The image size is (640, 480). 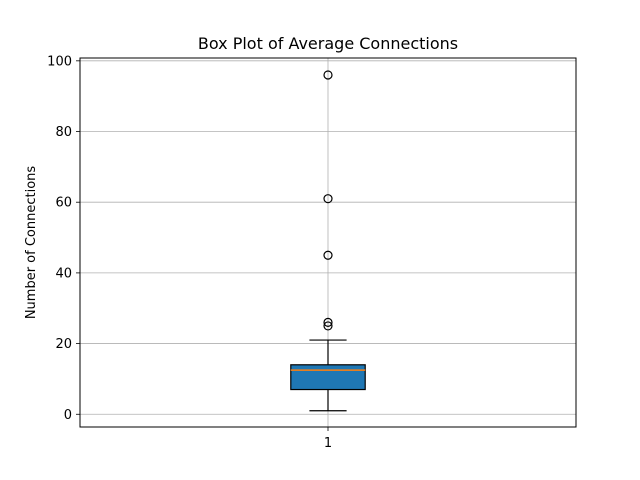 What do you see at coordinates (63, 132) in the screenshot?
I see `y-tick-label: 80` at bounding box center [63, 132].